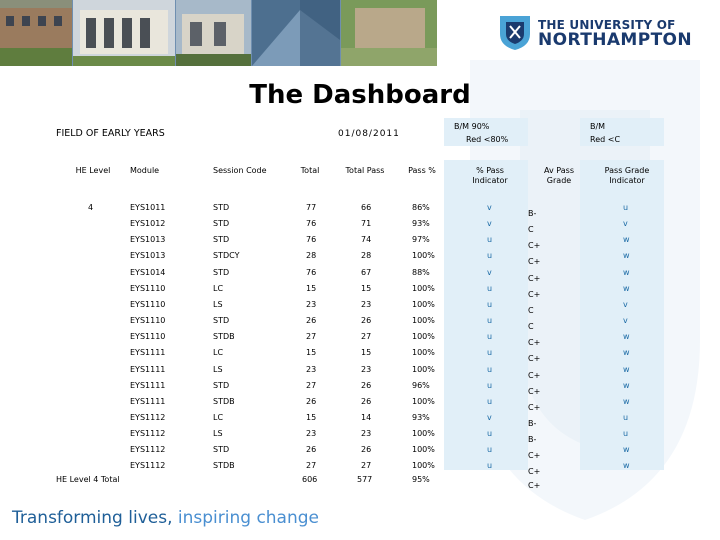  What do you see at coordinates (369, 134) in the screenshot?
I see `report-date: 01/08/2011` at bounding box center [369, 134].